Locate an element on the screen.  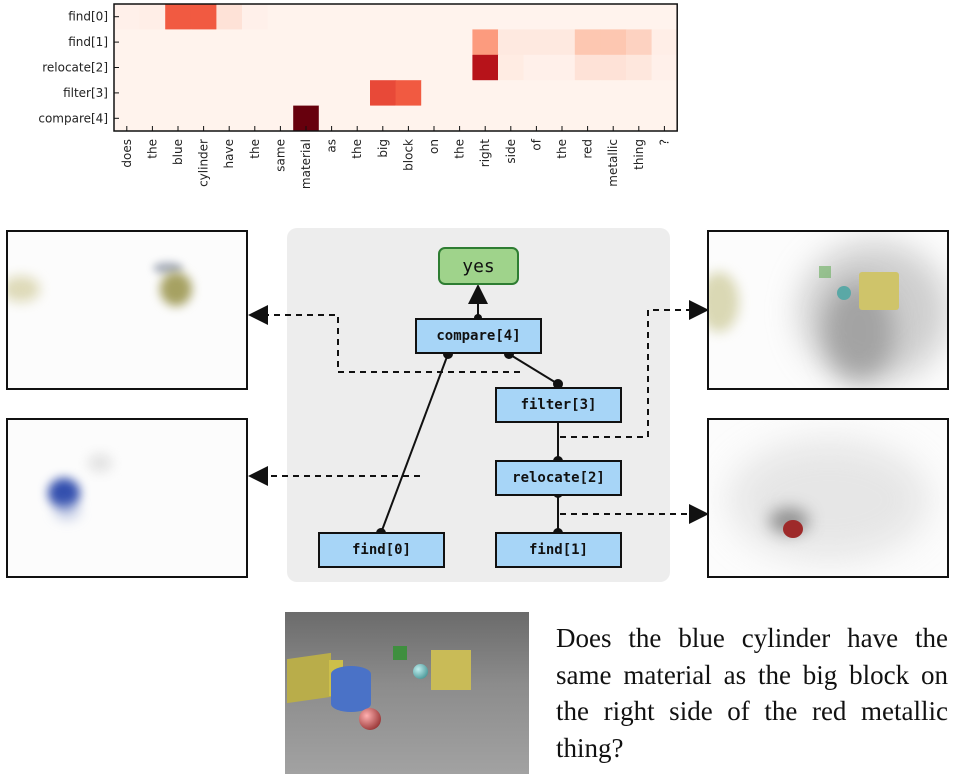
heatmap-col-label: metallic is located at coordinates (613, 163).